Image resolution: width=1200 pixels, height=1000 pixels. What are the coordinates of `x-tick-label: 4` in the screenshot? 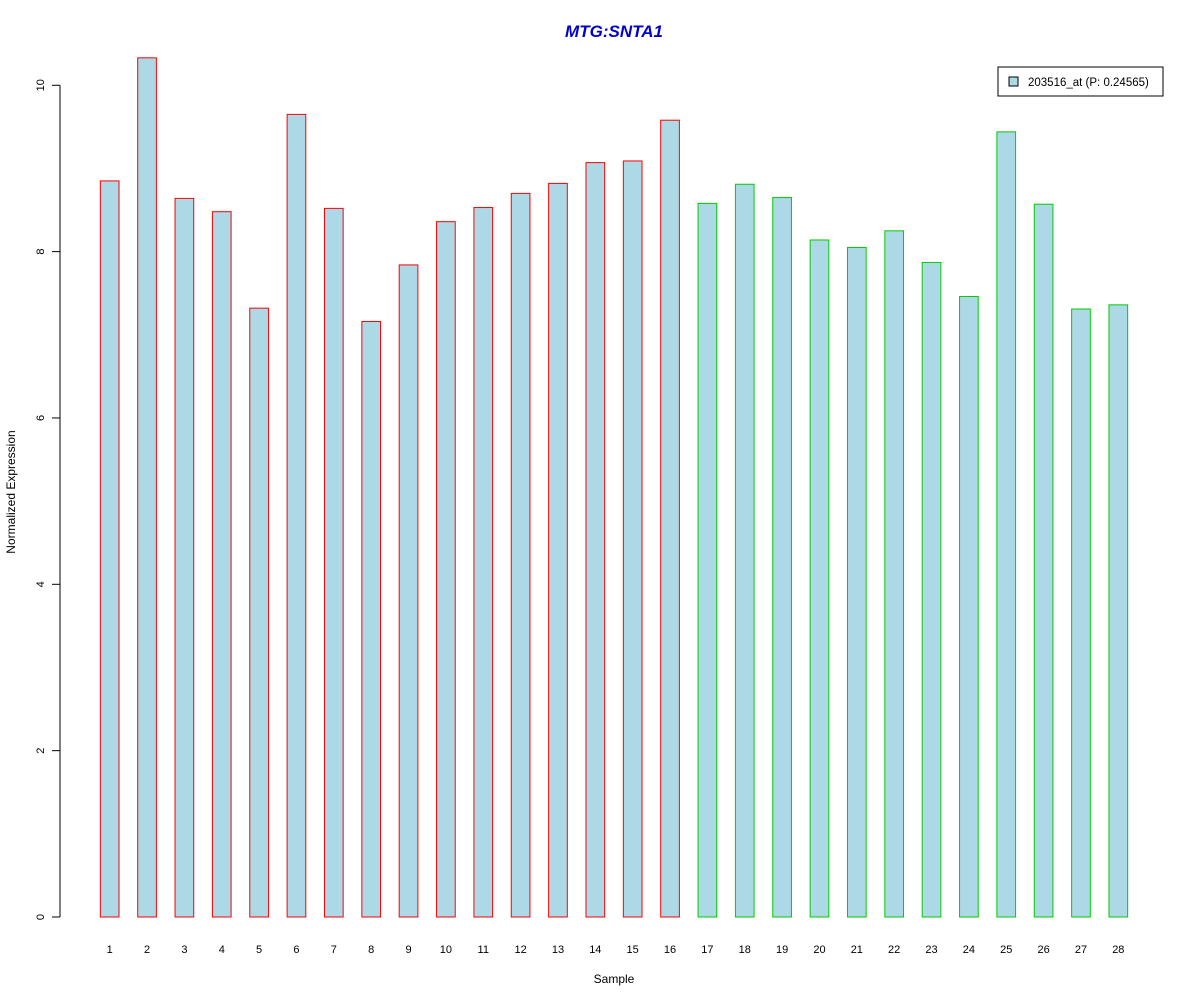 It's located at (222, 950).